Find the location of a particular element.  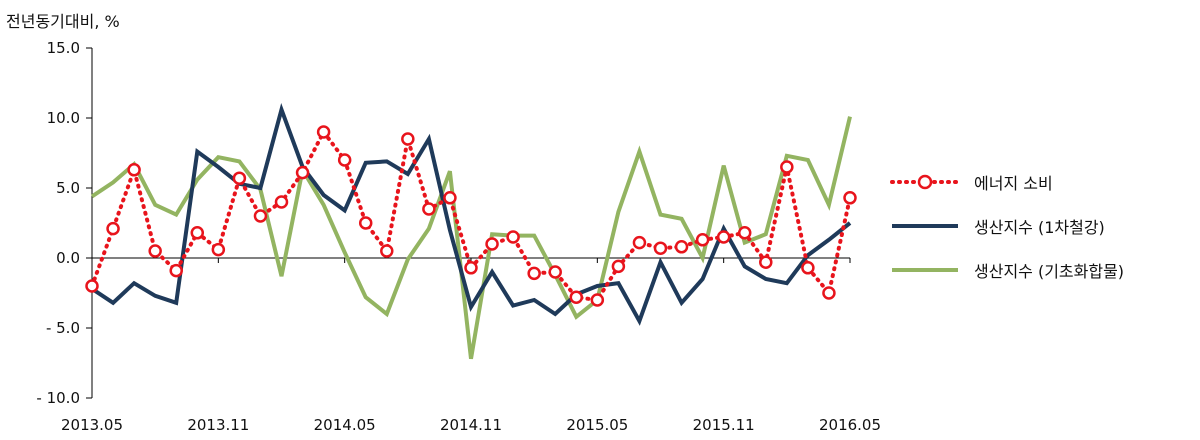

x-tick-label: 2014.11 is located at coordinates (471, 425).